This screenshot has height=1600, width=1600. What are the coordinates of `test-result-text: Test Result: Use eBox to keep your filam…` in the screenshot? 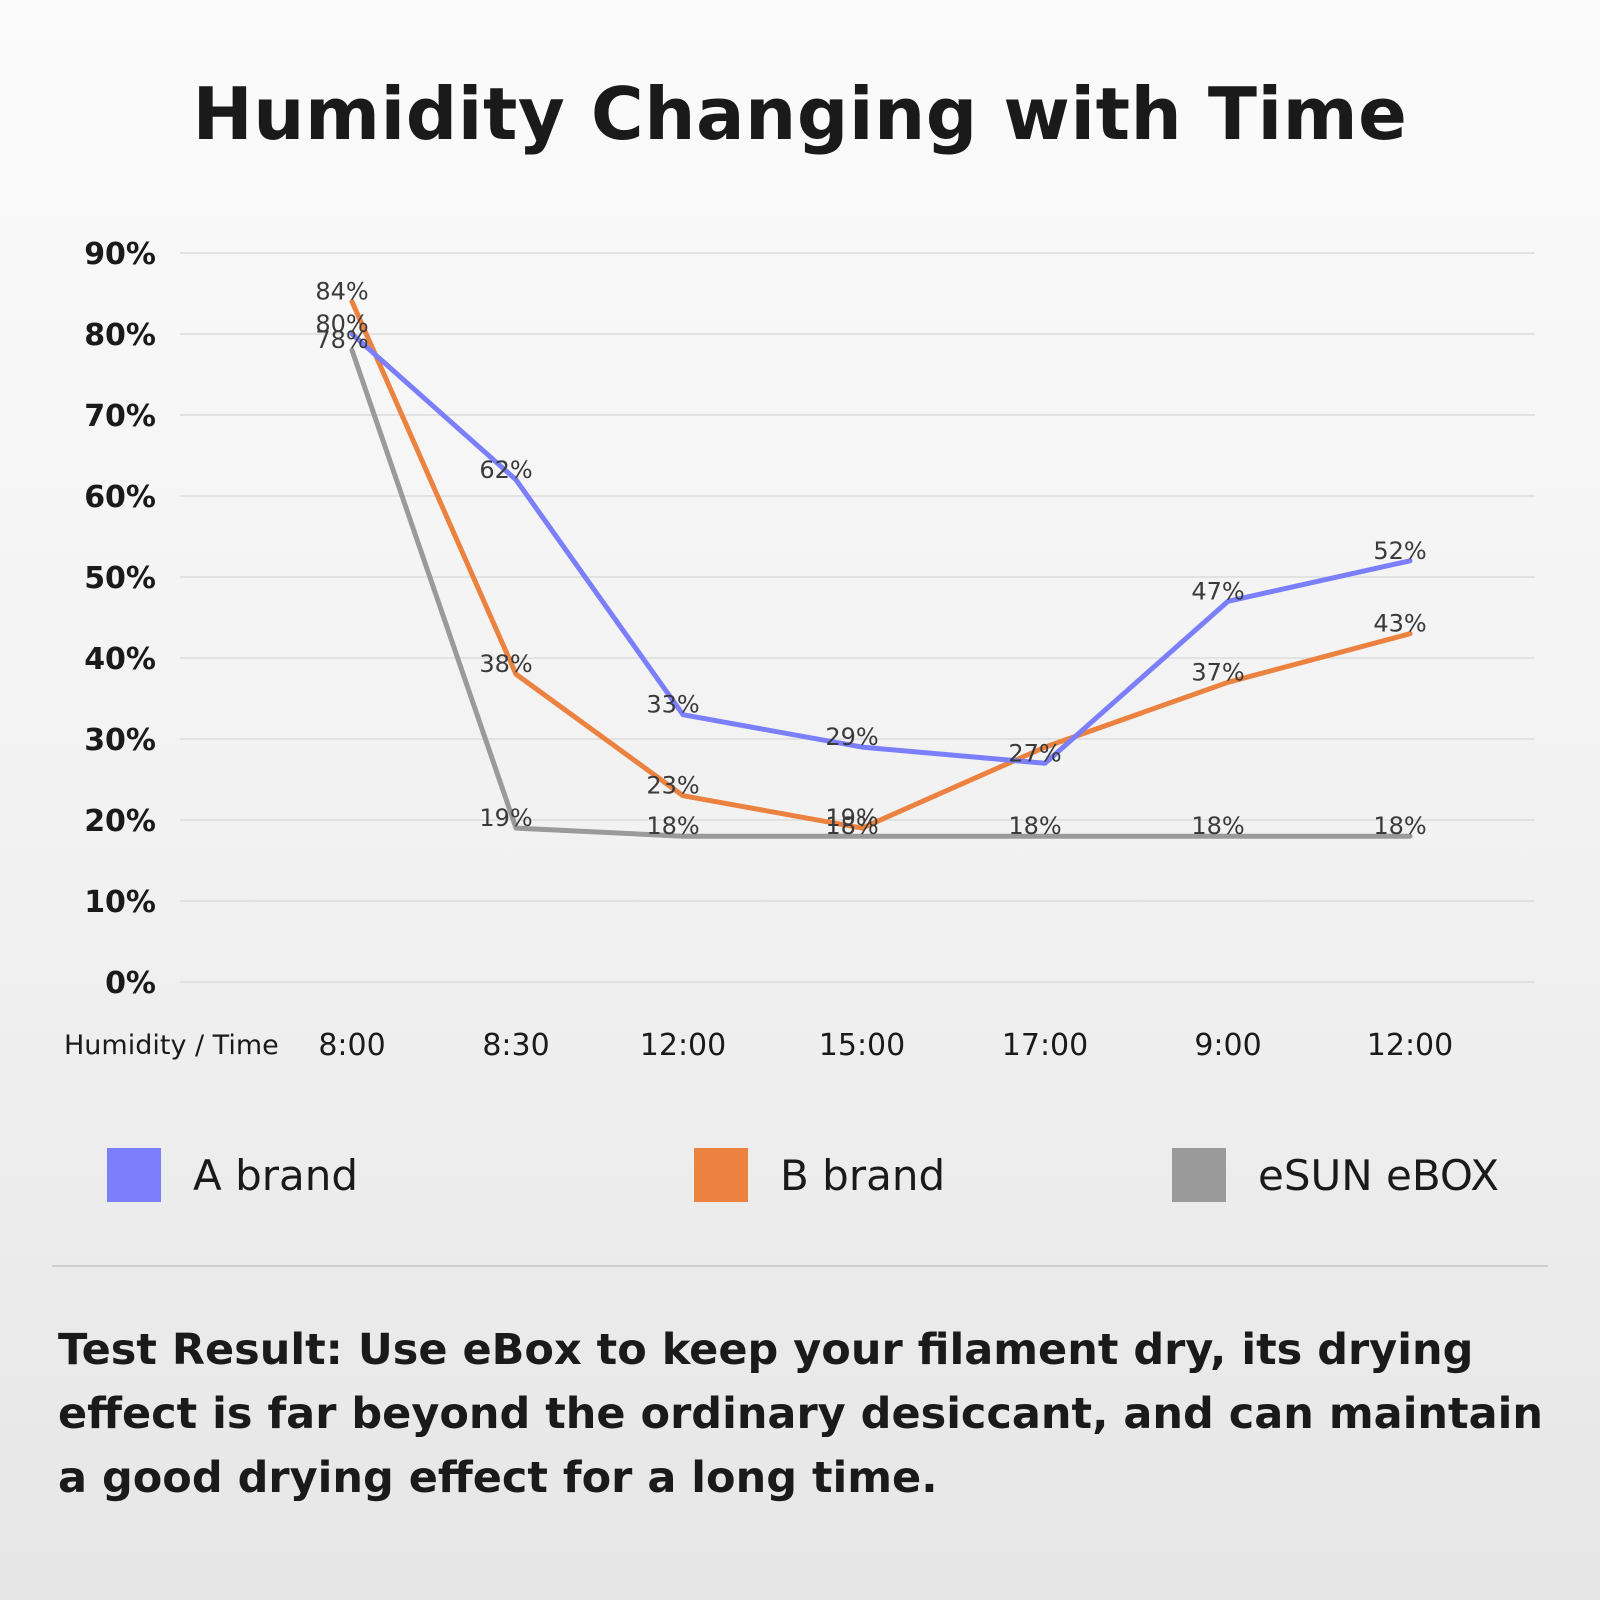 It's located at (800, 1414).